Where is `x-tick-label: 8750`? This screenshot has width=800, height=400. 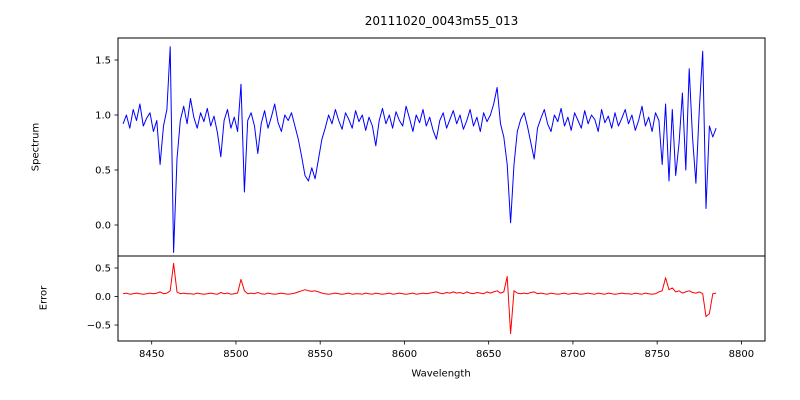
x-tick-label: 8750 is located at coordinates (656, 354).